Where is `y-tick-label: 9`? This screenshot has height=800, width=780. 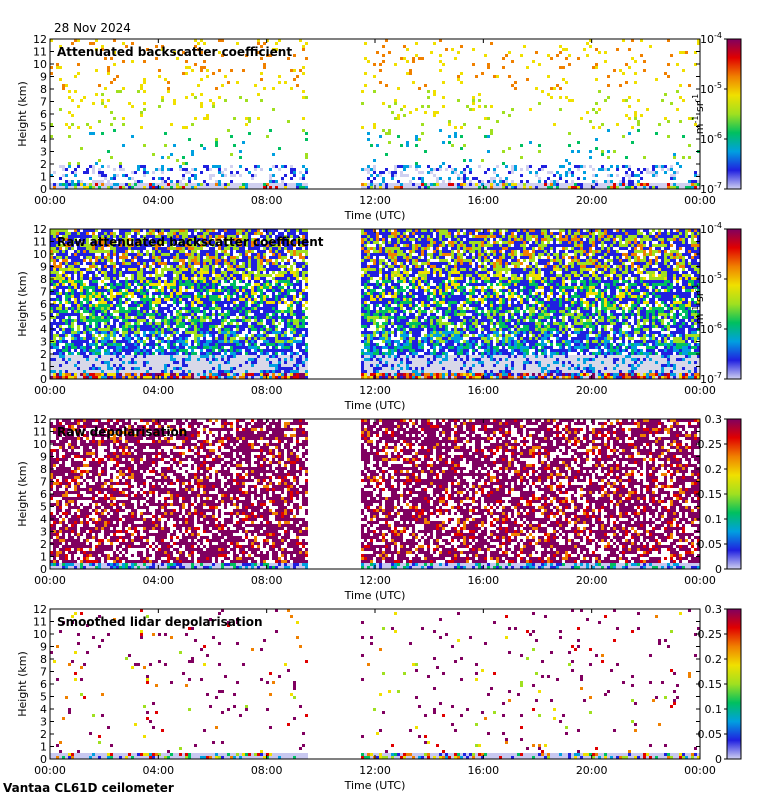
y-tick-label: 9 is located at coordinates (43, 77).